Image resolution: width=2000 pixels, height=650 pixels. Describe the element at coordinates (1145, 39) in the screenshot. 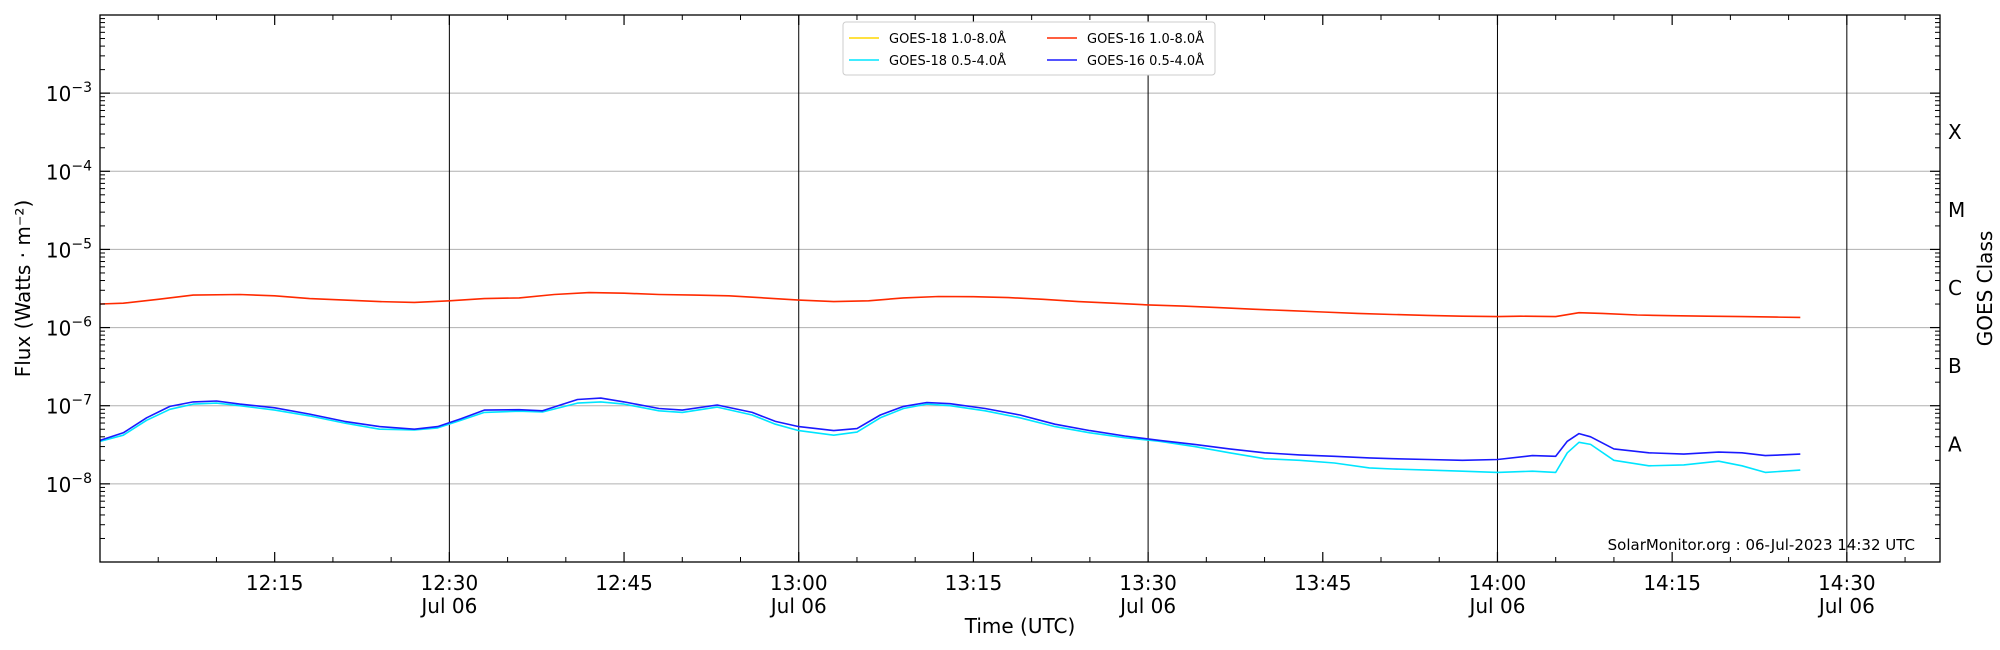

I see `legend-label: GOES-16 1.0-8.0Å` at that location.